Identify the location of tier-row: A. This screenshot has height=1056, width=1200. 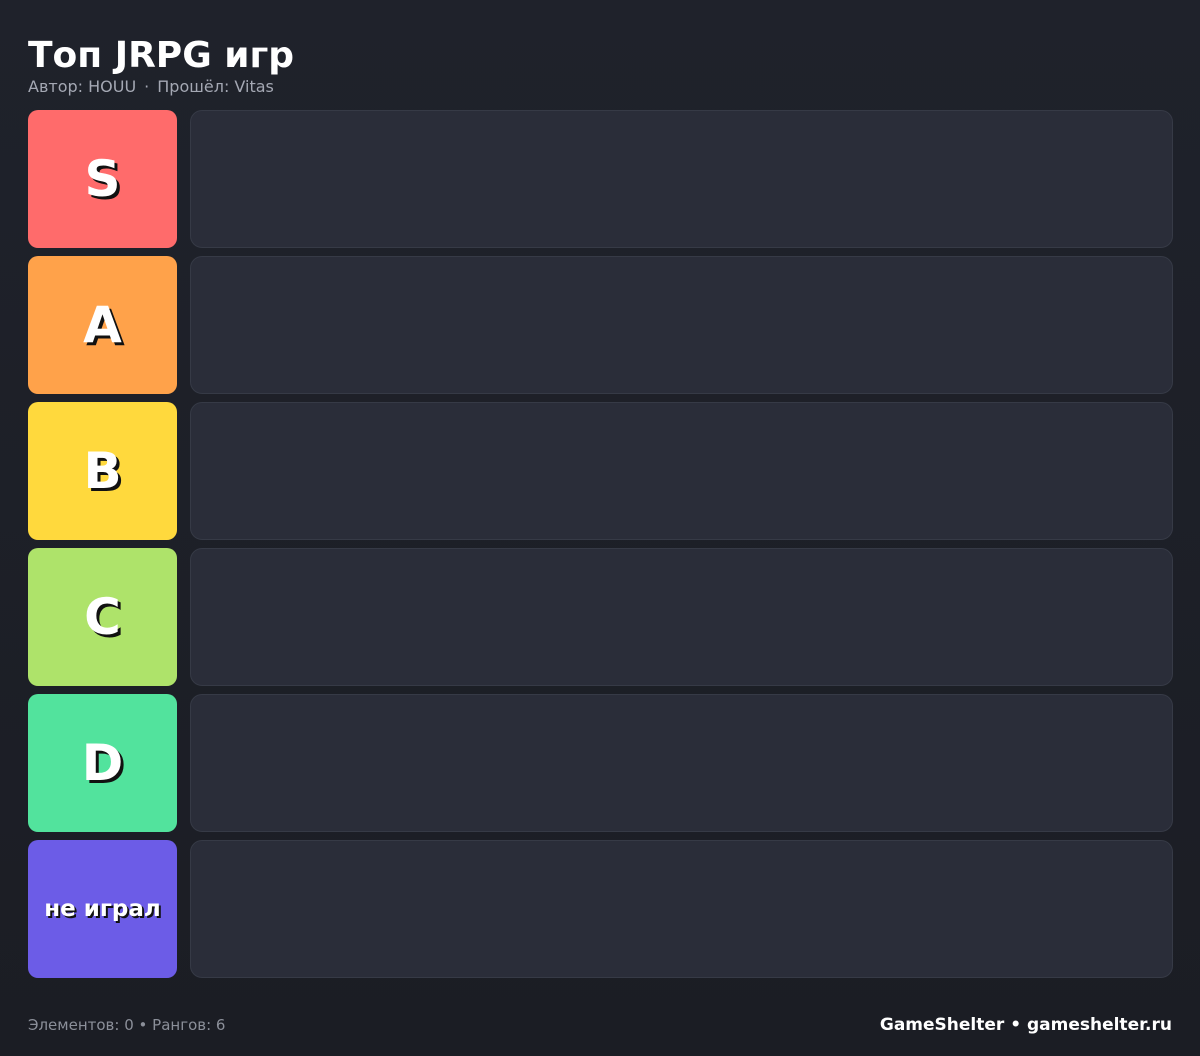
(600, 325).